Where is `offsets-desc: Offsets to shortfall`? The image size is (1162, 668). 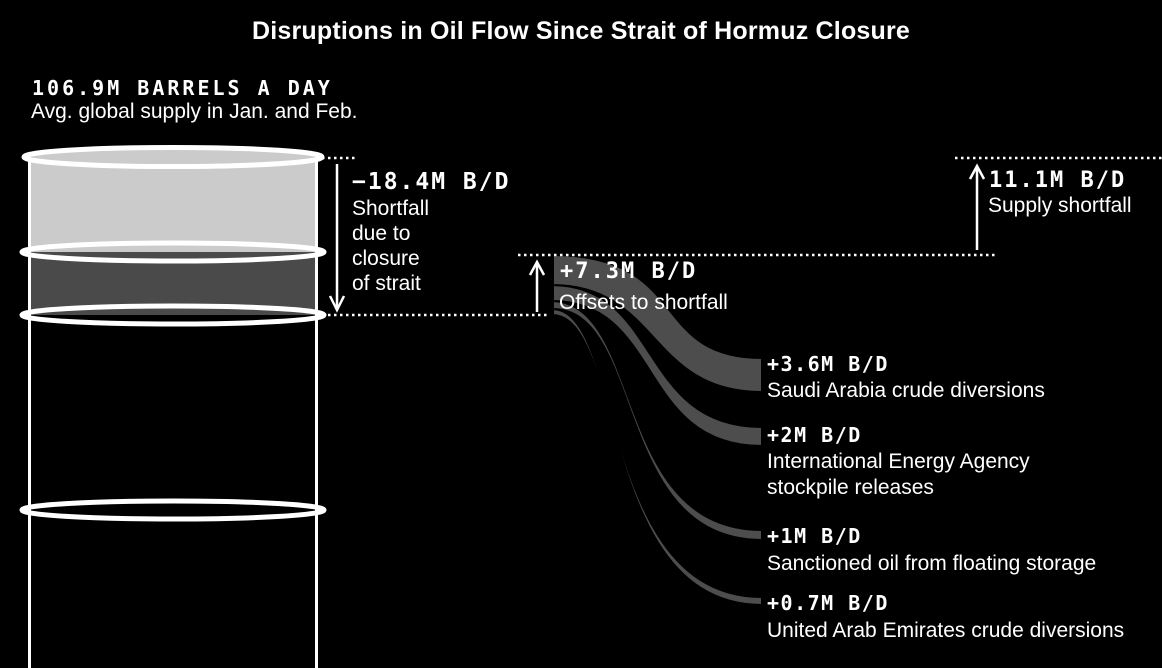 offsets-desc: Offsets to shortfall is located at coordinates (643, 302).